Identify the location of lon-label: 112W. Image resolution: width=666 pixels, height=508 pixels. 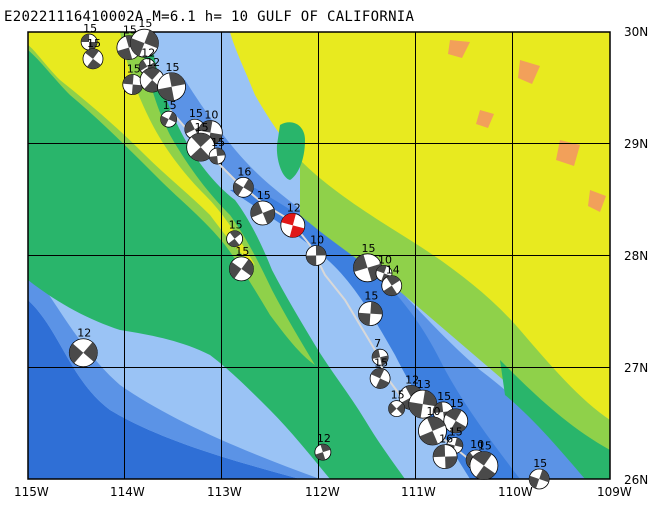
(322, 492).